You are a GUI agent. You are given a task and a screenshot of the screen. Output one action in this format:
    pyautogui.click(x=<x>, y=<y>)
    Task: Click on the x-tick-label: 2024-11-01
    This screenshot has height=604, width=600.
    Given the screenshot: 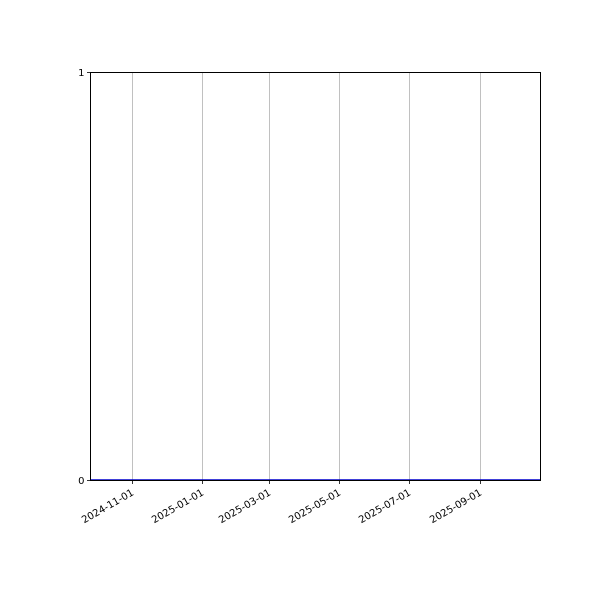 What is the action you would take?
    pyautogui.click(x=108, y=507)
    